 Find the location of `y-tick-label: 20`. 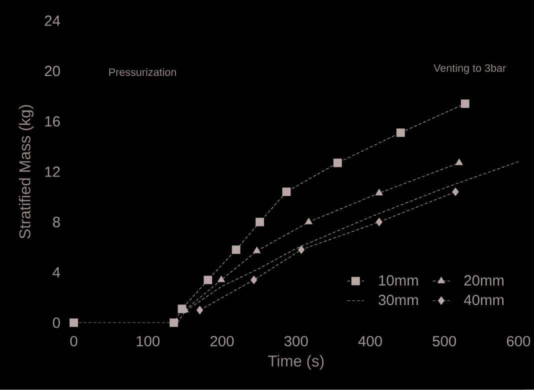

y-tick-label: 20 is located at coordinates (52, 71).